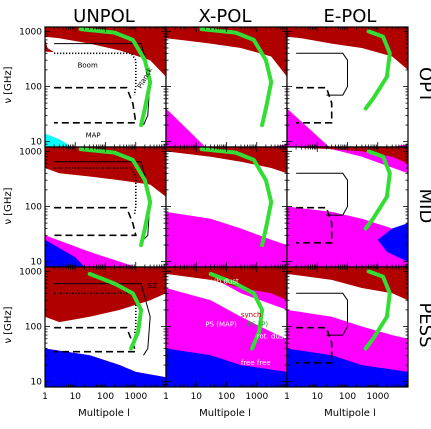 The width and height of the screenshot is (431, 429). Describe the element at coordinates (8, 84) in the screenshot. I see `y-axis-label-opt: ν [GHz]` at that location.